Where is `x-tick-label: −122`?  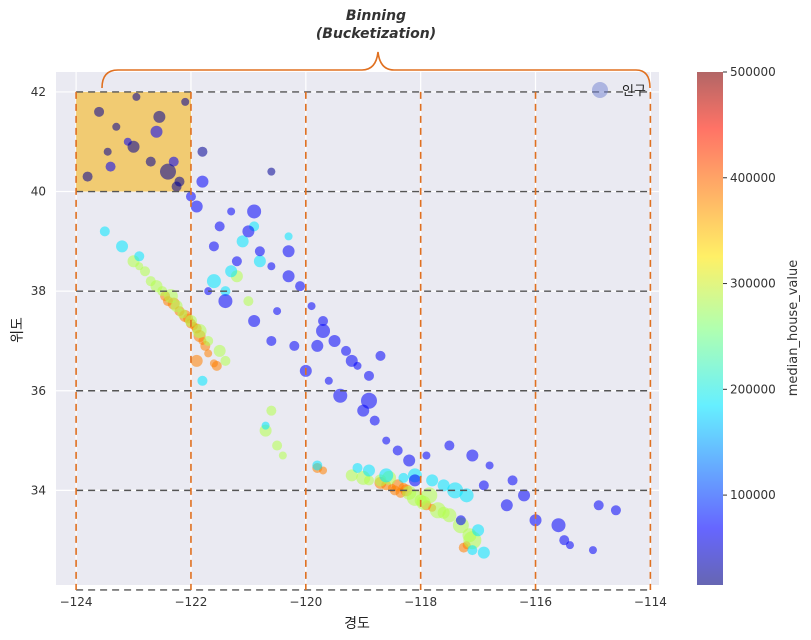 x-tick-label: −122 is located at coordinates (190, 602).